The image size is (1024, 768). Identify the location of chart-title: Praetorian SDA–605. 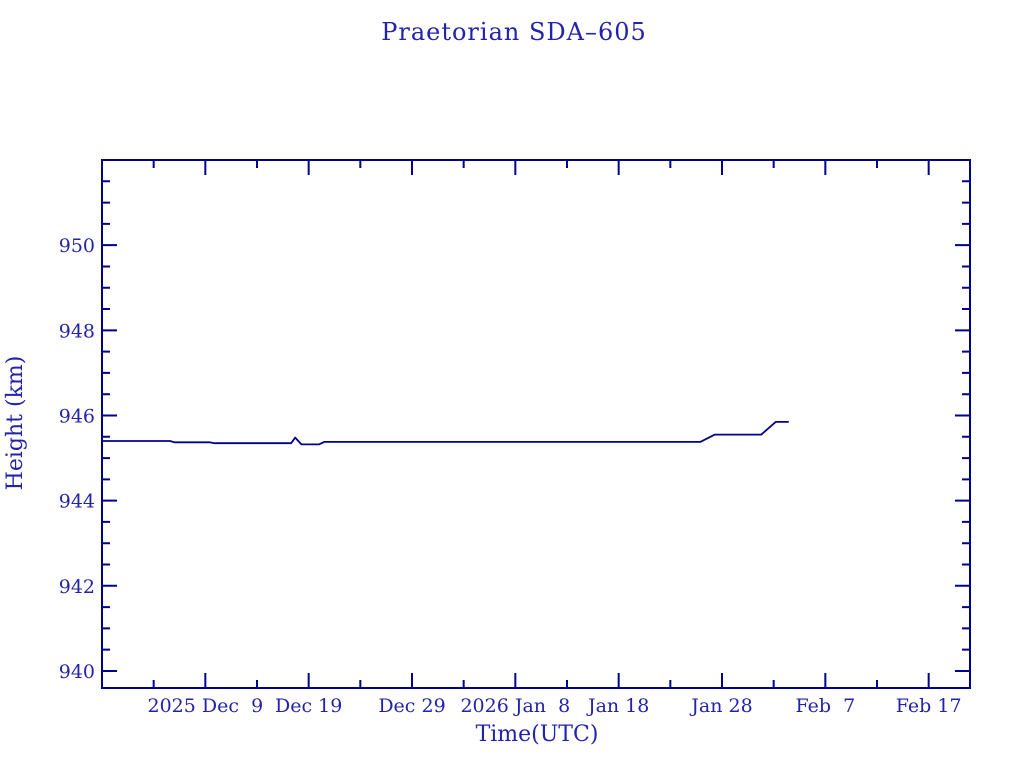
(514, 32).